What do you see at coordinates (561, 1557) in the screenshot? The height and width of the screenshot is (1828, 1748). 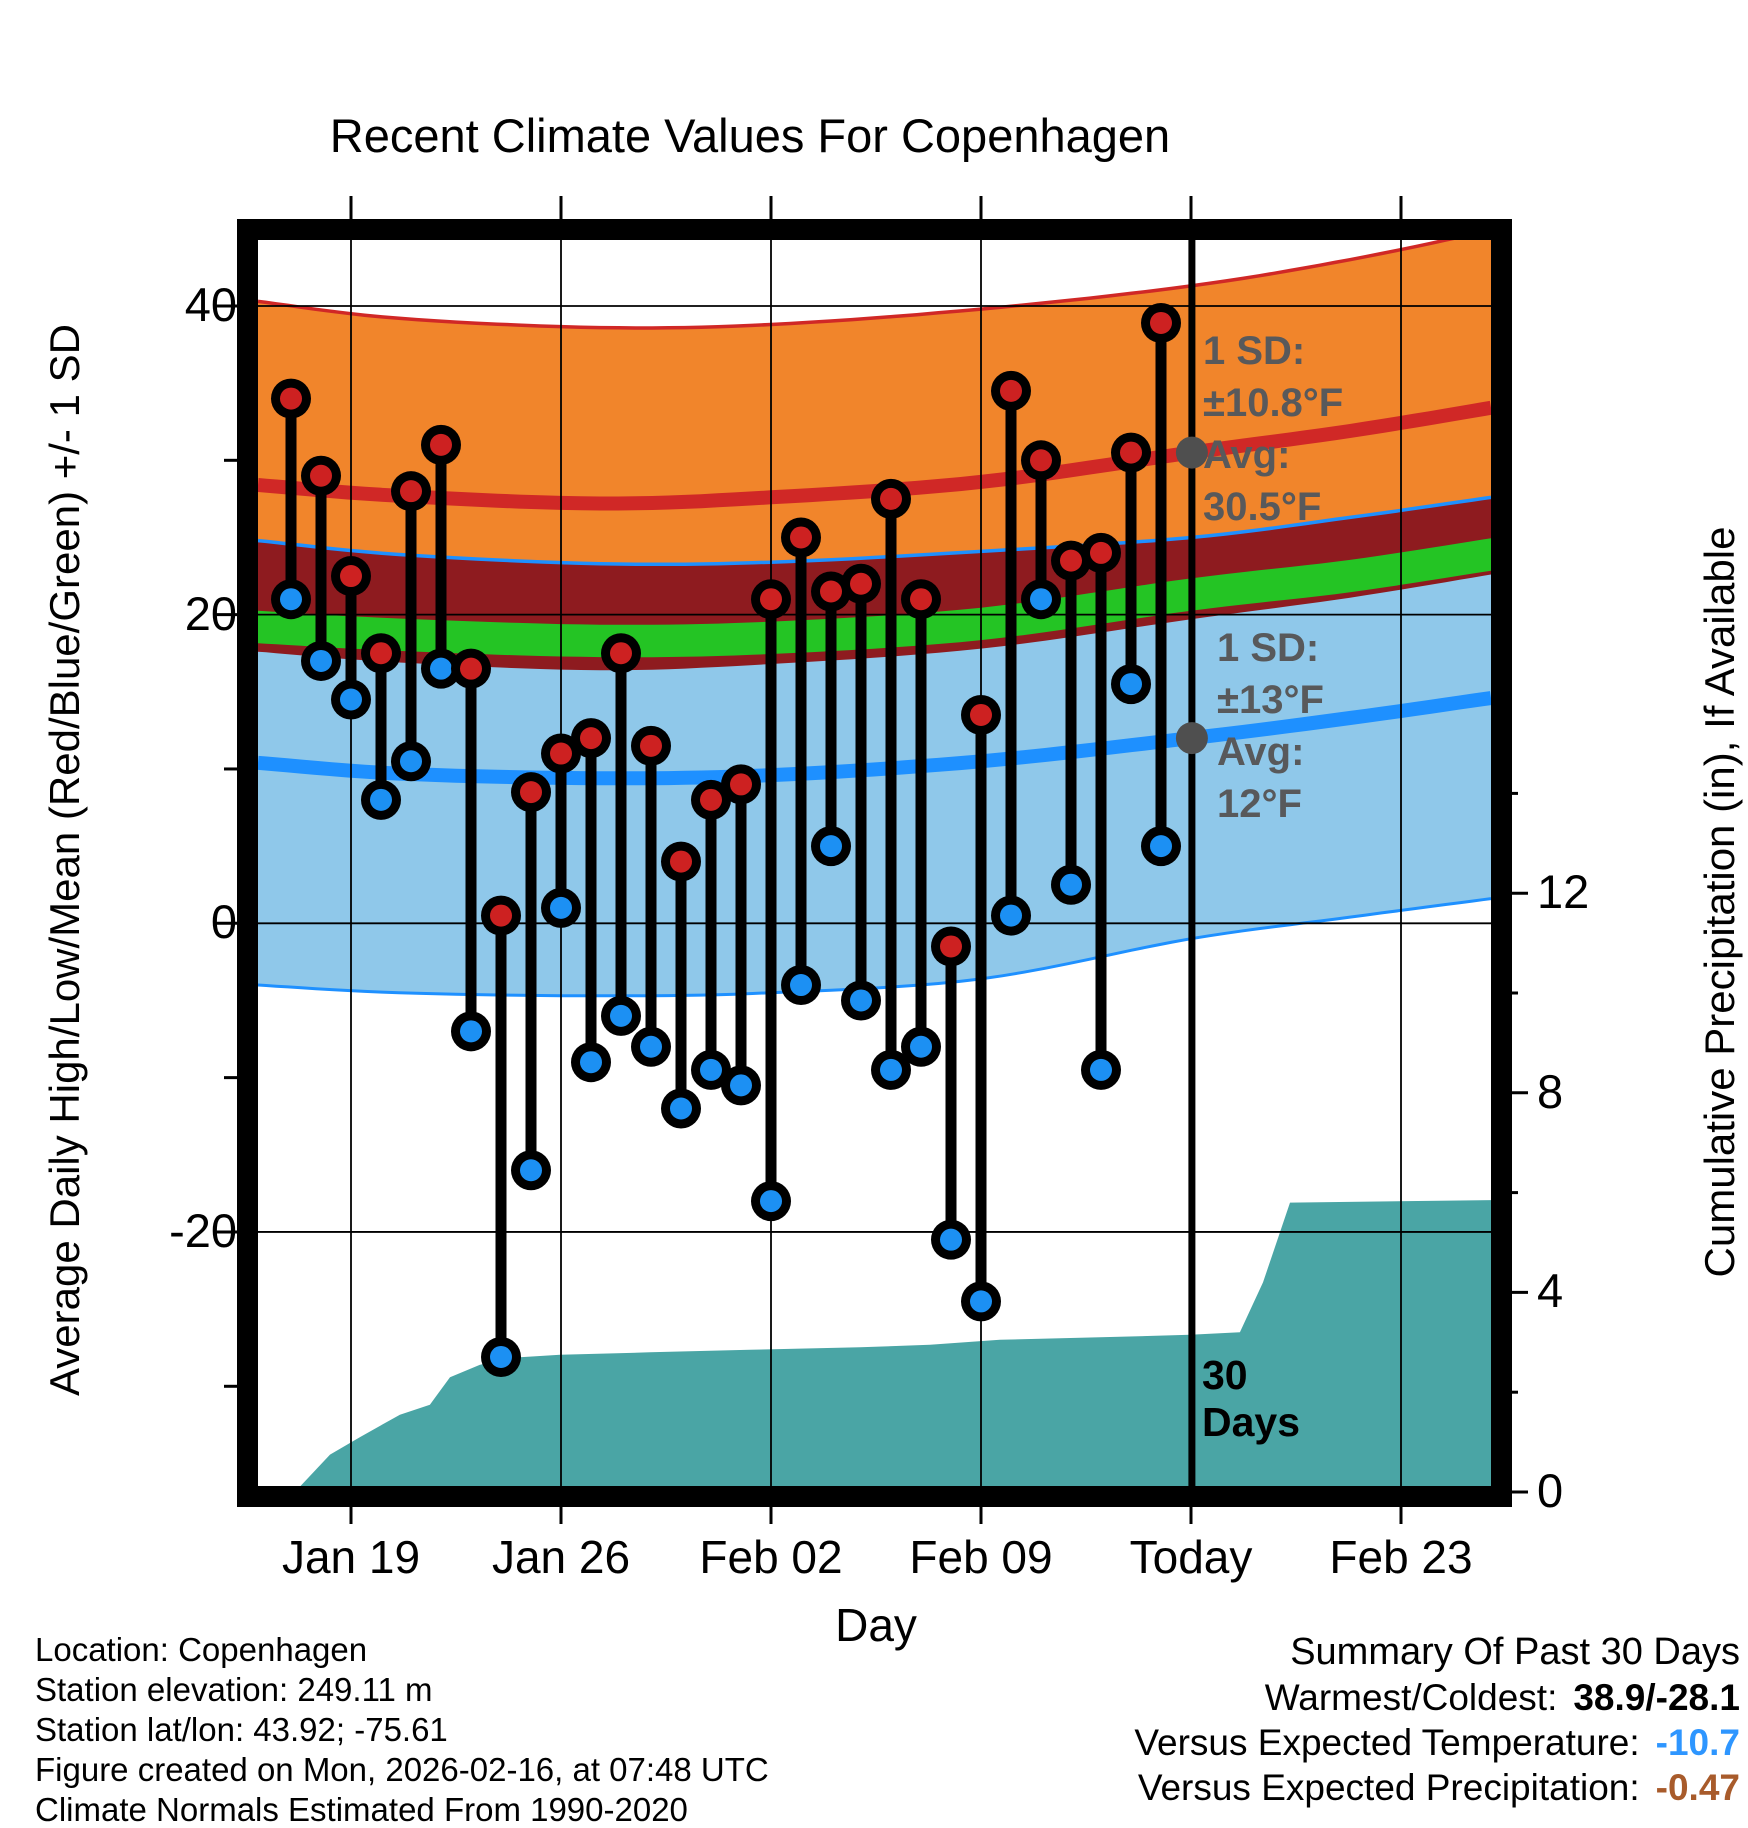 I see `x-tick-jan-26: Jan 26` at bounding box center [561, 1557].